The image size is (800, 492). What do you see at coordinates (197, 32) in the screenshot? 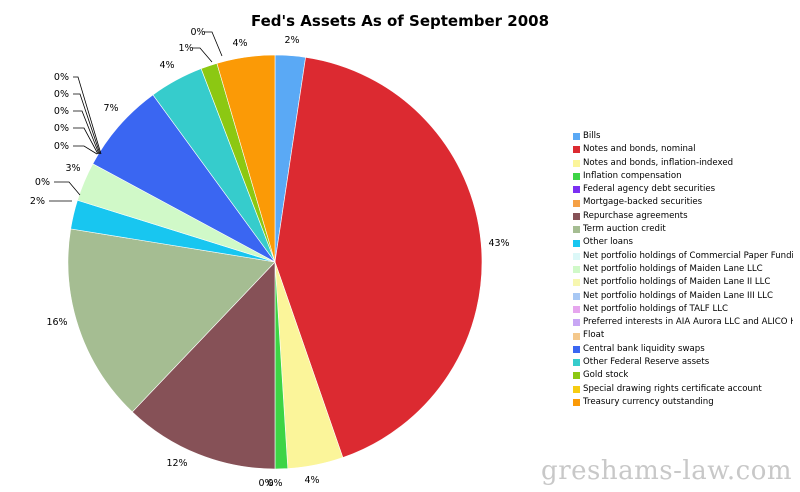
I see `slice-label-19: 0%` at bounding box center [197, 32].